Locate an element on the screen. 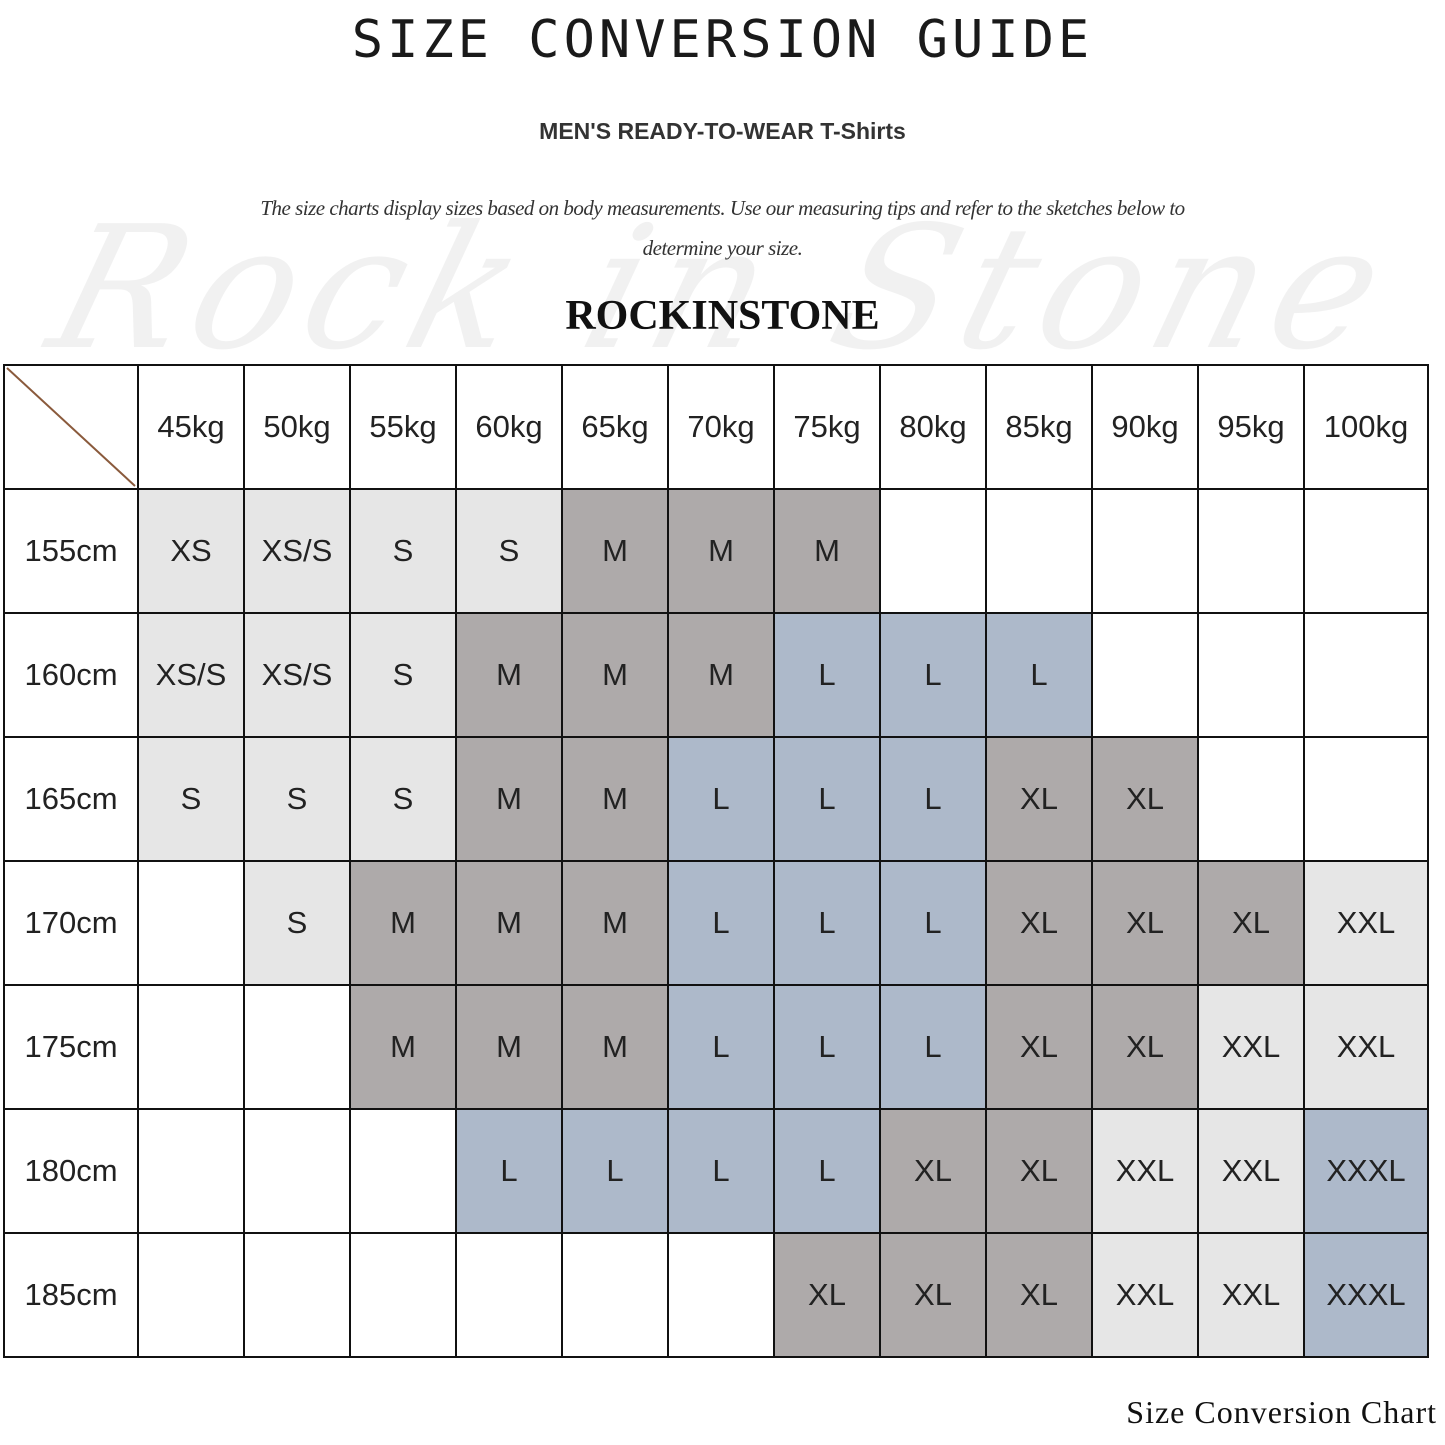  corner-cell is located at coordinates (71, 427).